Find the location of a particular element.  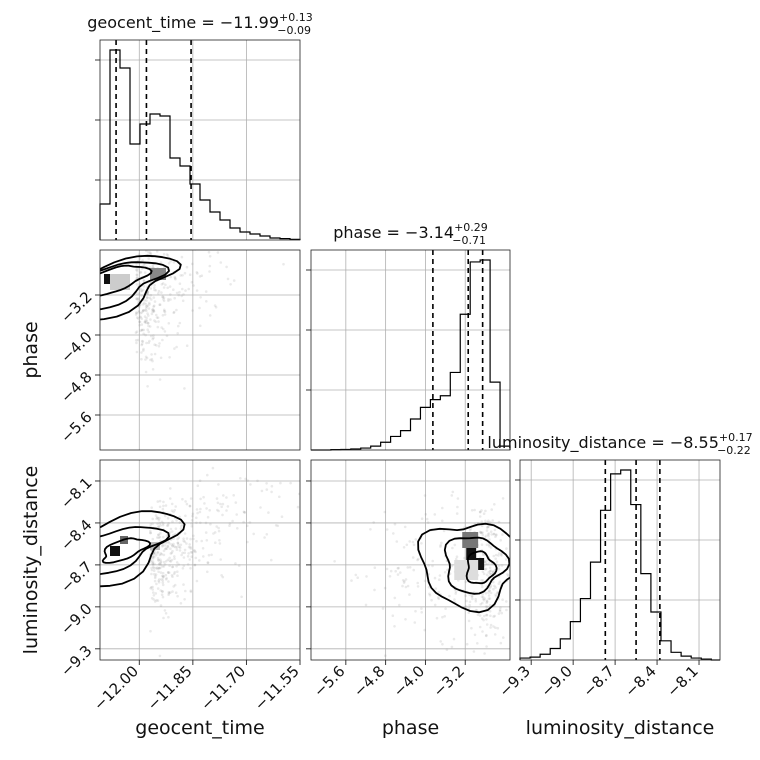

axis-frame-geocent_time-luminosity_distance is located at coordinates (200, 560).